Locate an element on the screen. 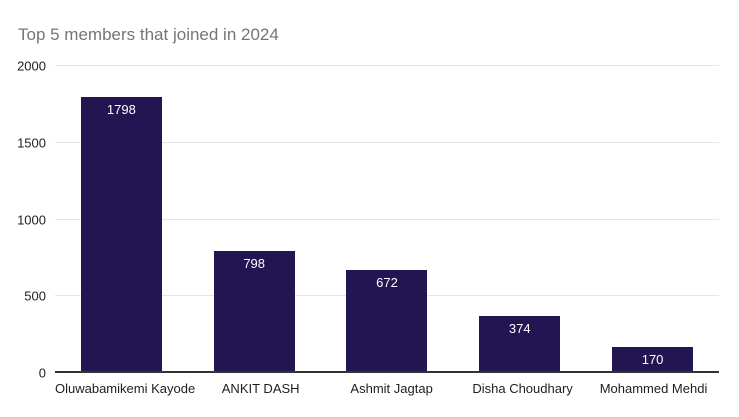 This screenshot has width=739, height=417. bar: 170 is located at coordinates (653, 359).